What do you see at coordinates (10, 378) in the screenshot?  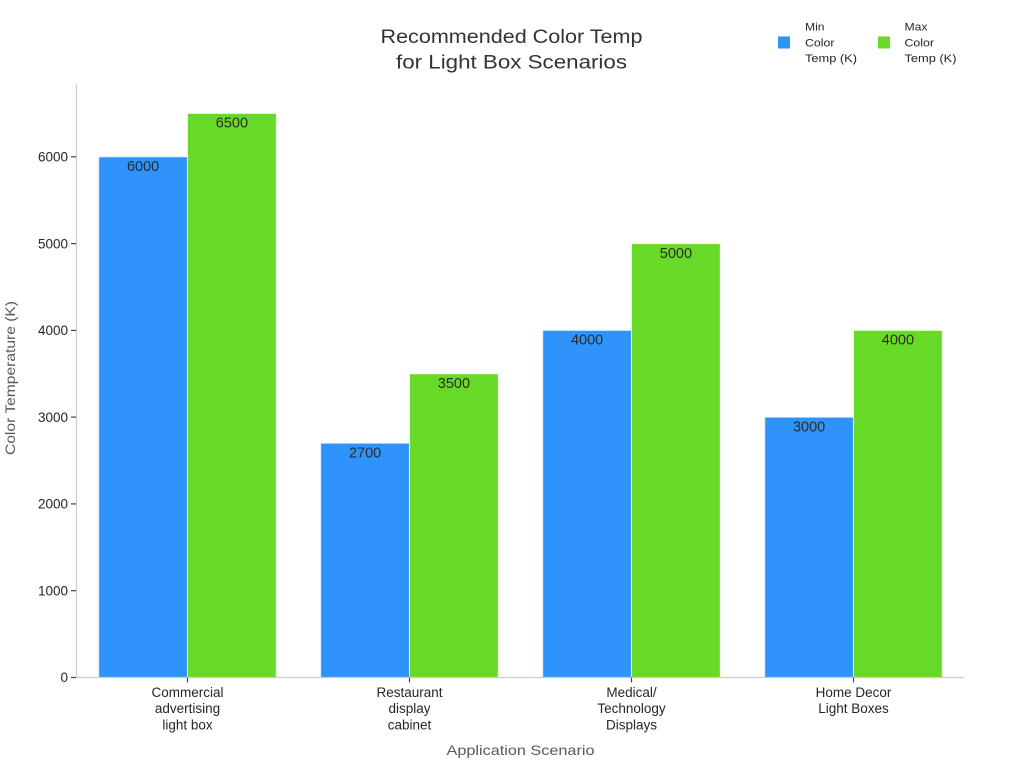 I see `svg-text: Color Temperature (K)` at bounding box center [10, 378].